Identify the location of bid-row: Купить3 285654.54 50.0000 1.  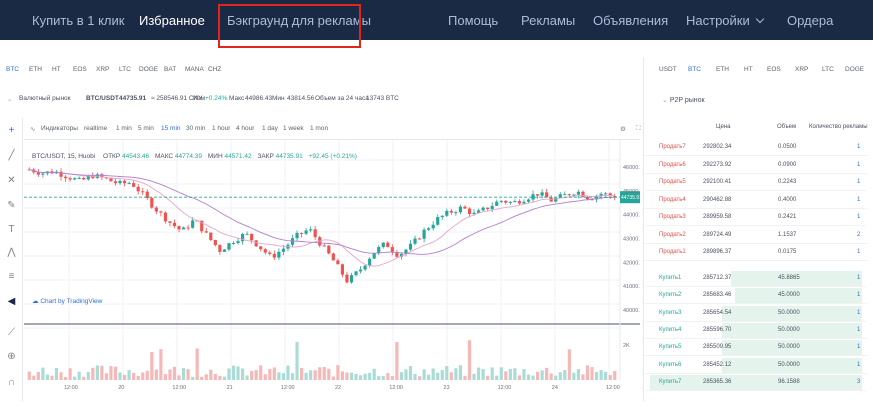
(756, 313).